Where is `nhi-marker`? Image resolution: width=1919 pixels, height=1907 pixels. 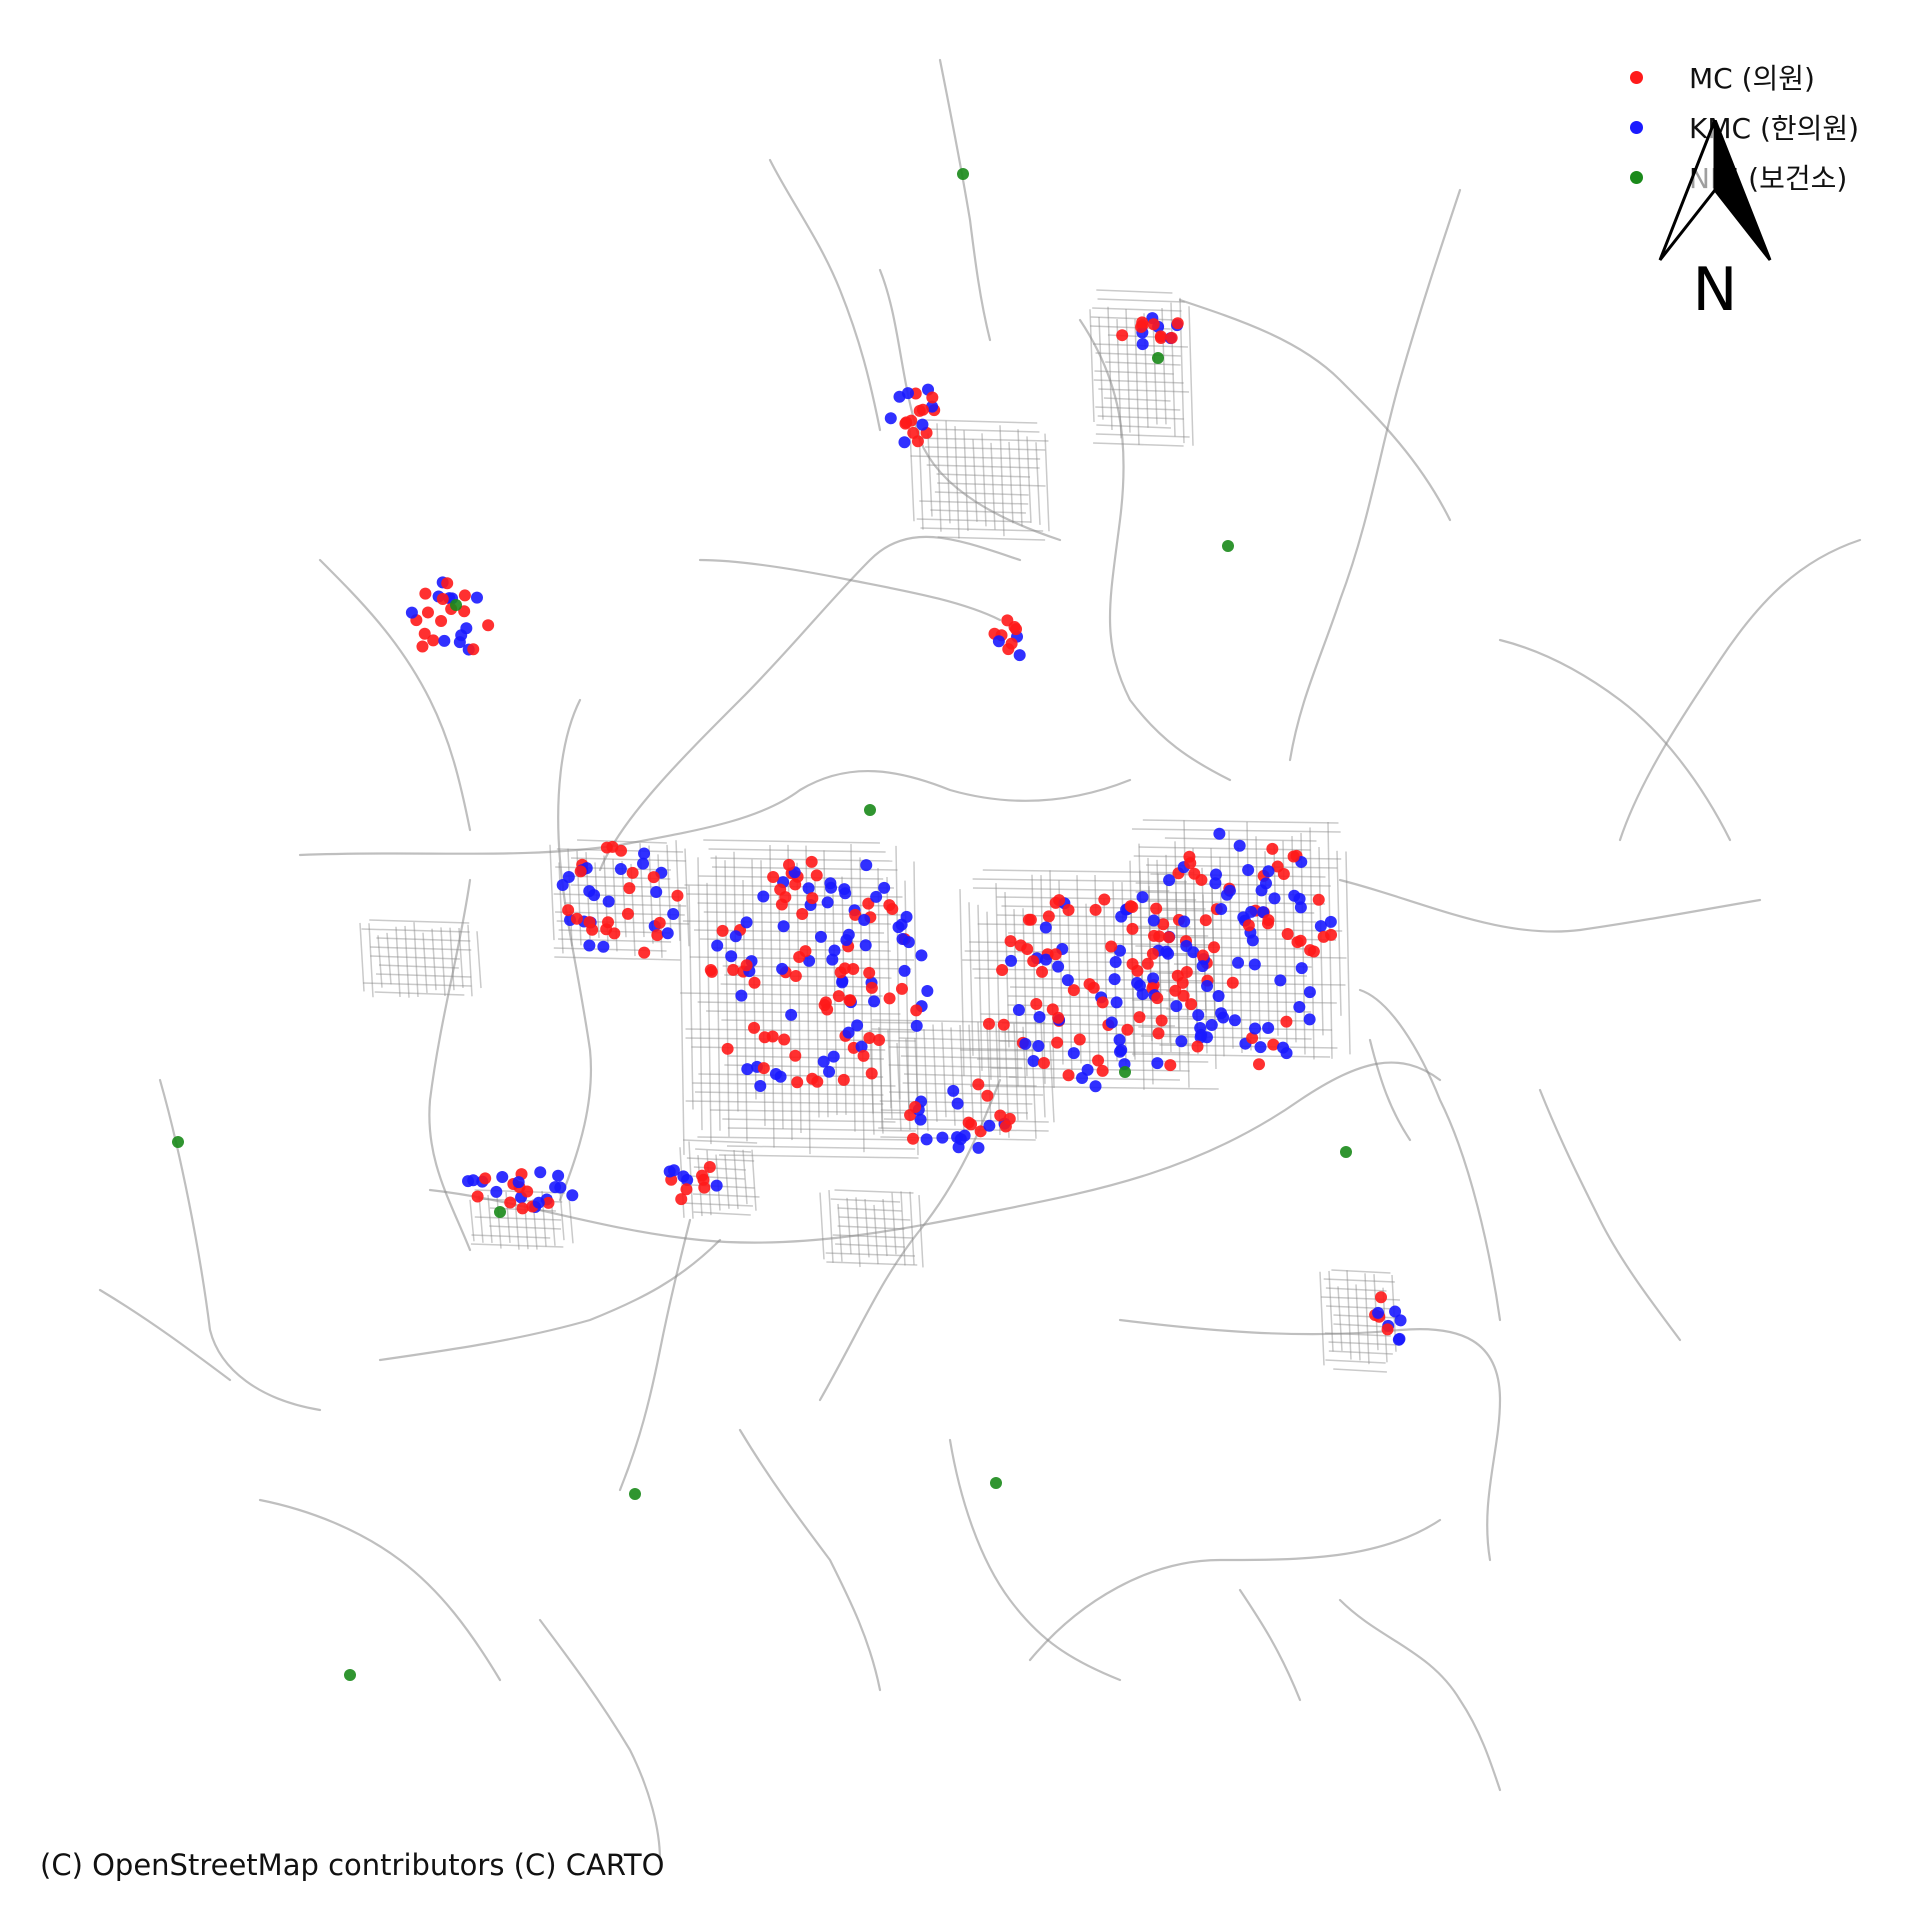
nhi-marker is located at coordinates (500, 1212).